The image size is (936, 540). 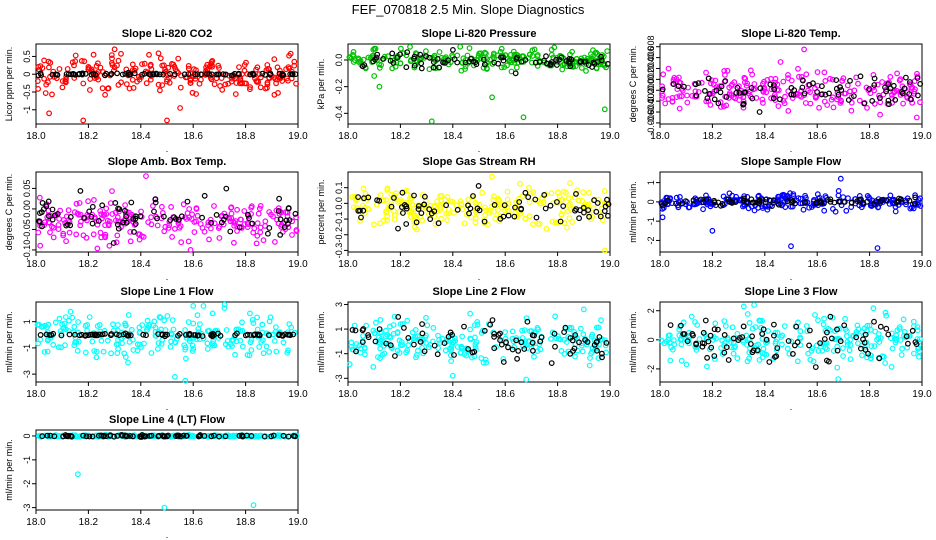 What do you see at coordinates (27, 229) in the screenshot?
I see `y-tick-label: -0.05` at bounding box center [27, 229].